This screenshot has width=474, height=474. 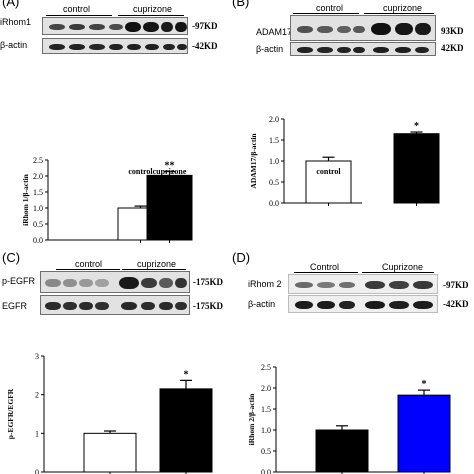 I want to click on panel-letter-a: (A), so click(x=11, y=4).